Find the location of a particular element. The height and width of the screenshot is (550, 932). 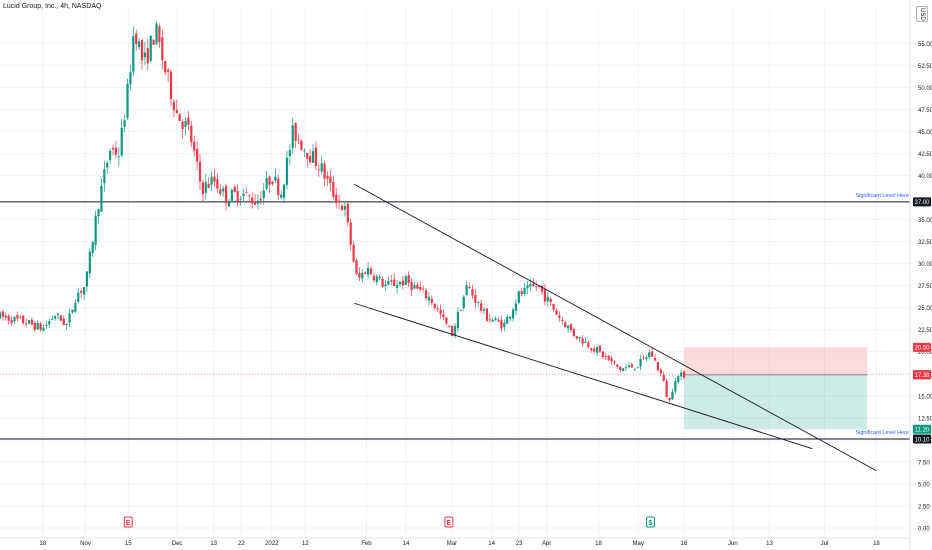

chart-title: Lucid Group, Inc., 4h, NASDAQ is located at coordinates (52, 6).